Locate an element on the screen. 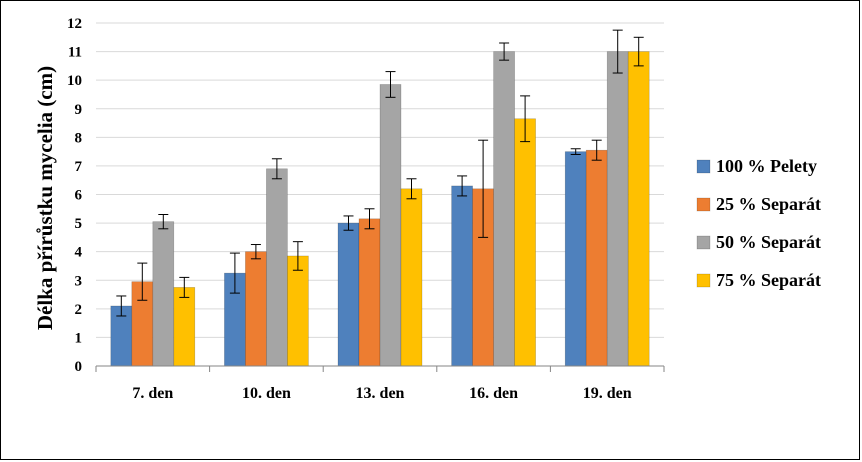 This screenshot has width=862, height=462. legend-label: 75 % Separát is located at coordinates (768, 280).